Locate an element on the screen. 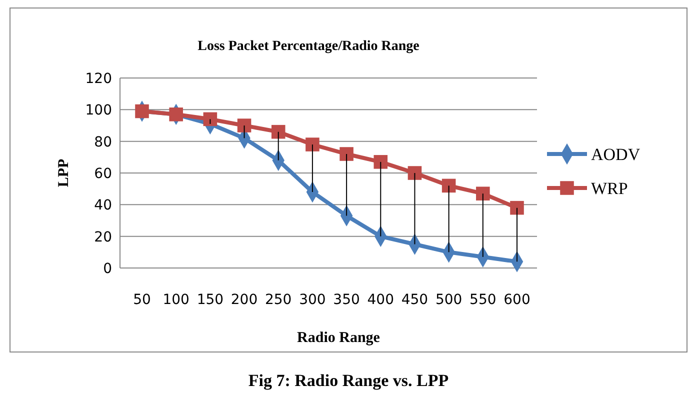 The width and height of the screenshot is (697, 404). y-tick-label: 80 is located at coordinates (103, 142).